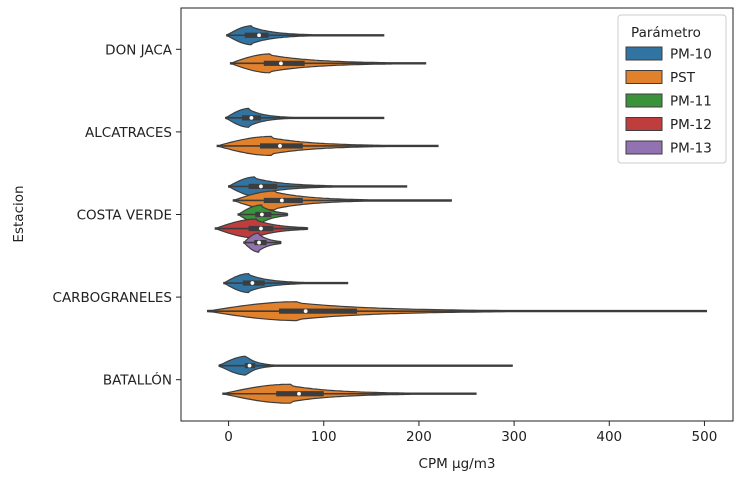 Image resolution: width=743 pixels, height=481 pixels. What do you see at coordinates (252, 283) in the screenshot?
I see `violin-carbograneles-pm-10-median` at bounding box center [252, 283].